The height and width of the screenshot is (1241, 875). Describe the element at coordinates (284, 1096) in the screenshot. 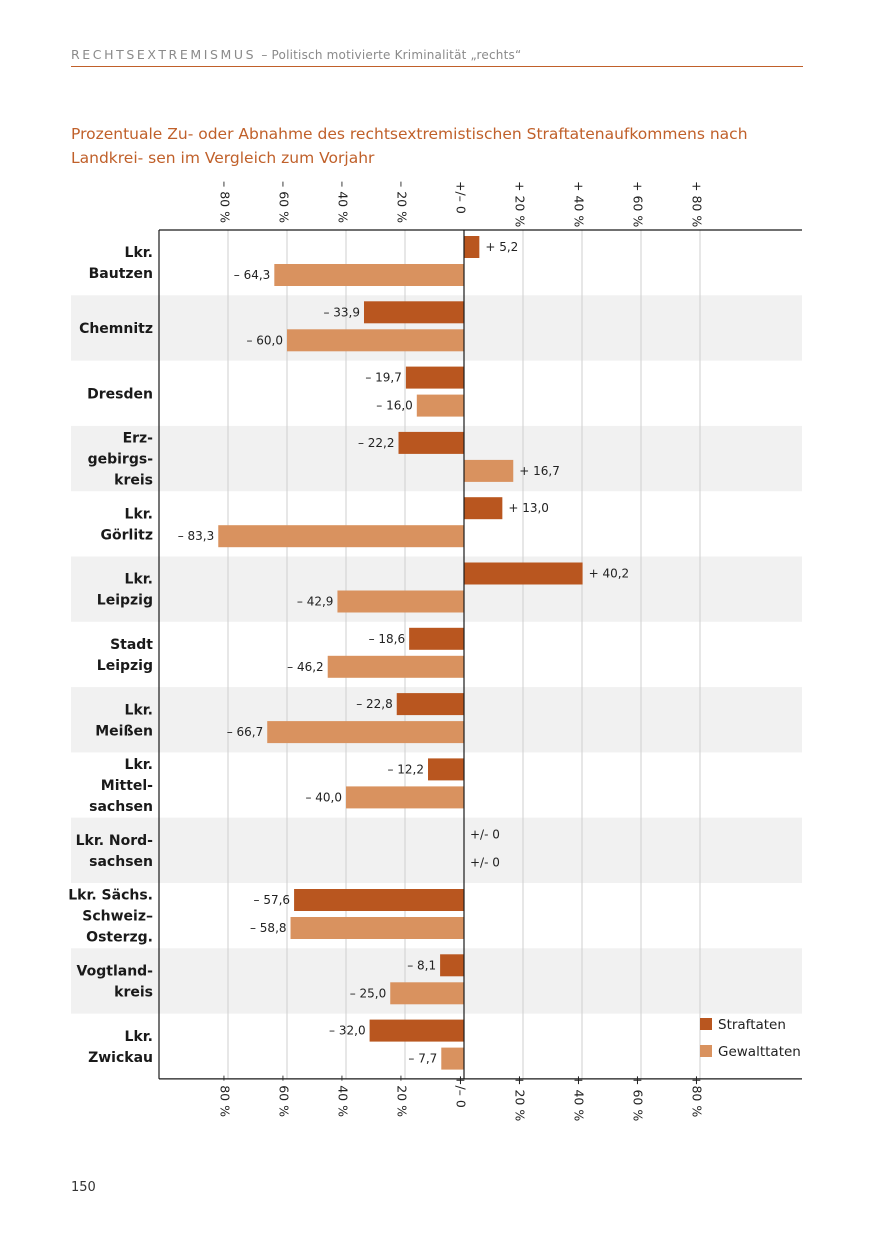

I see `tick-label-bottom: – 60 %` at that location.